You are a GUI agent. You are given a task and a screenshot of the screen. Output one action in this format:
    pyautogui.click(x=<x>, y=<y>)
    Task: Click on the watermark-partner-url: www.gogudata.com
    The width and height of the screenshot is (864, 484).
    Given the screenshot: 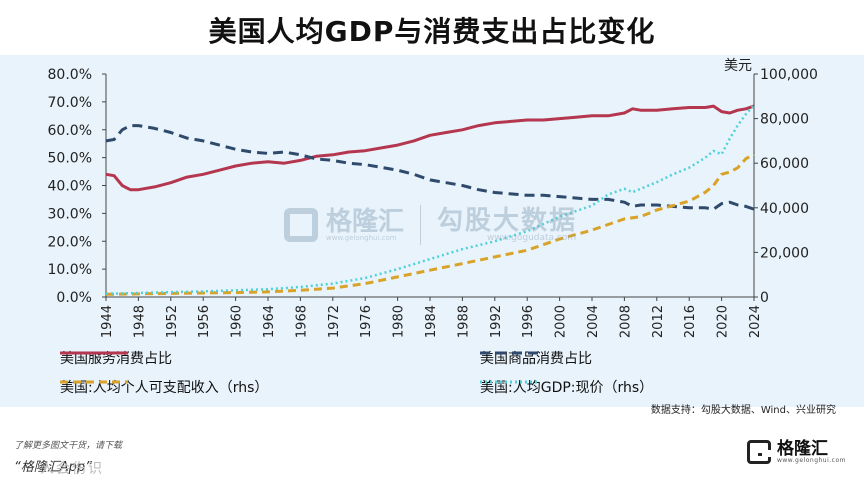 What is the action you would take?
    pyautogui.click(x=532, y=237)
    